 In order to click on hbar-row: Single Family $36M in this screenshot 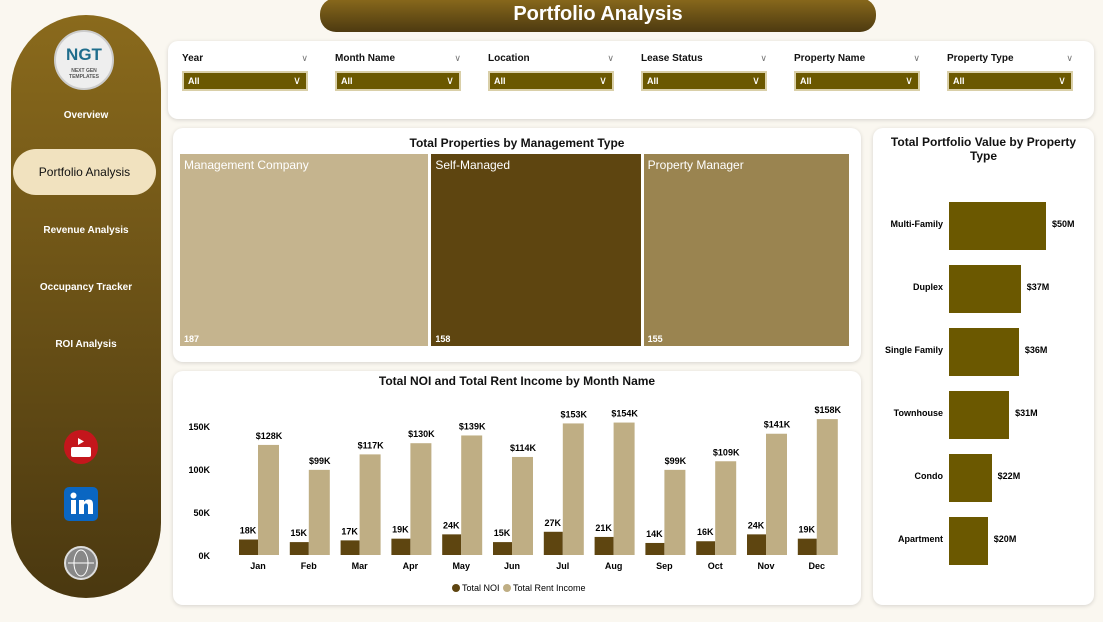, I will do `click(983, 352)`.